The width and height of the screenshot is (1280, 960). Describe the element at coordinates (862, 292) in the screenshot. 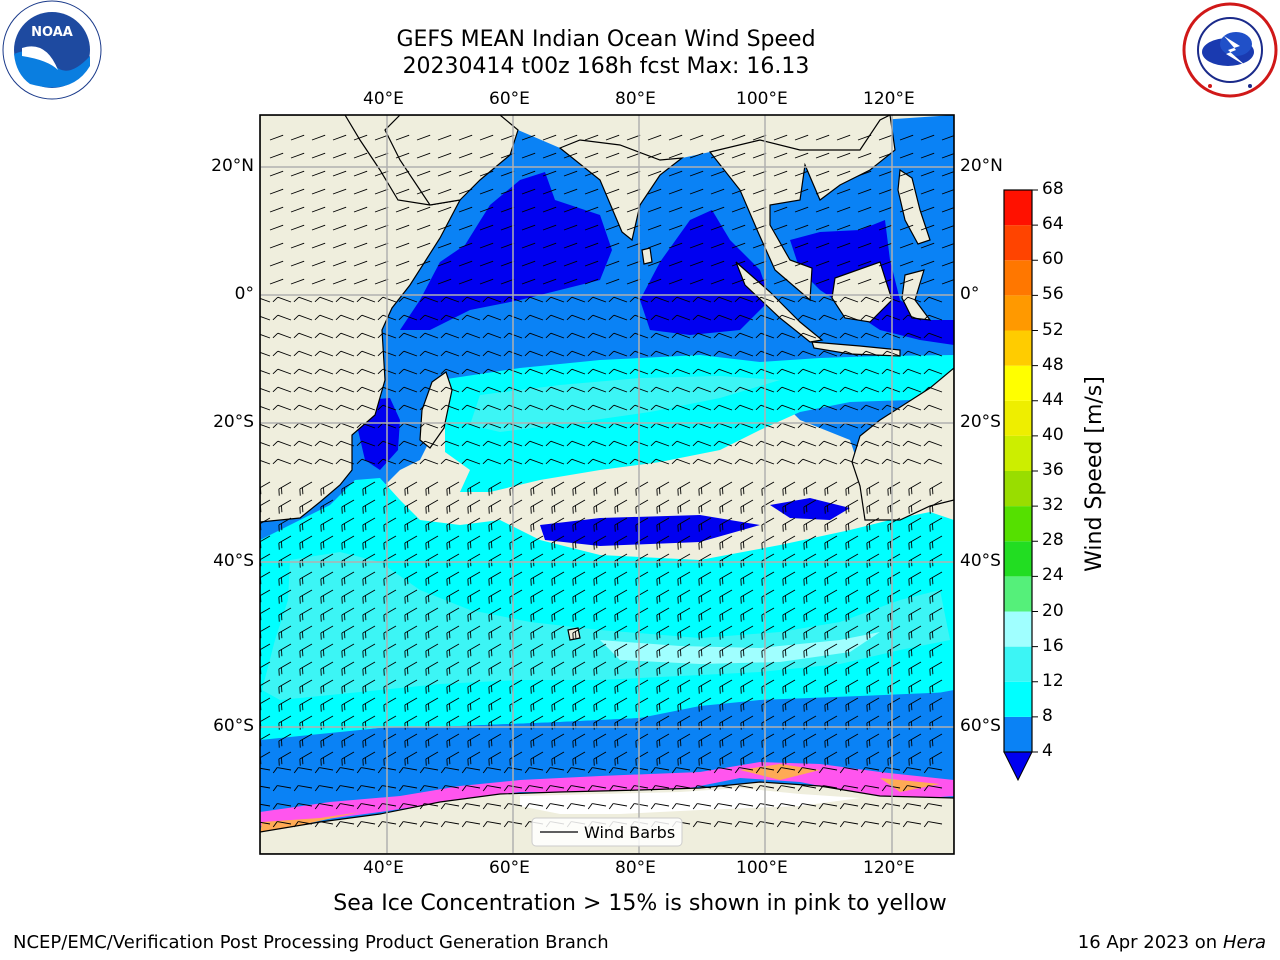

I see `borneo-land` at that location.